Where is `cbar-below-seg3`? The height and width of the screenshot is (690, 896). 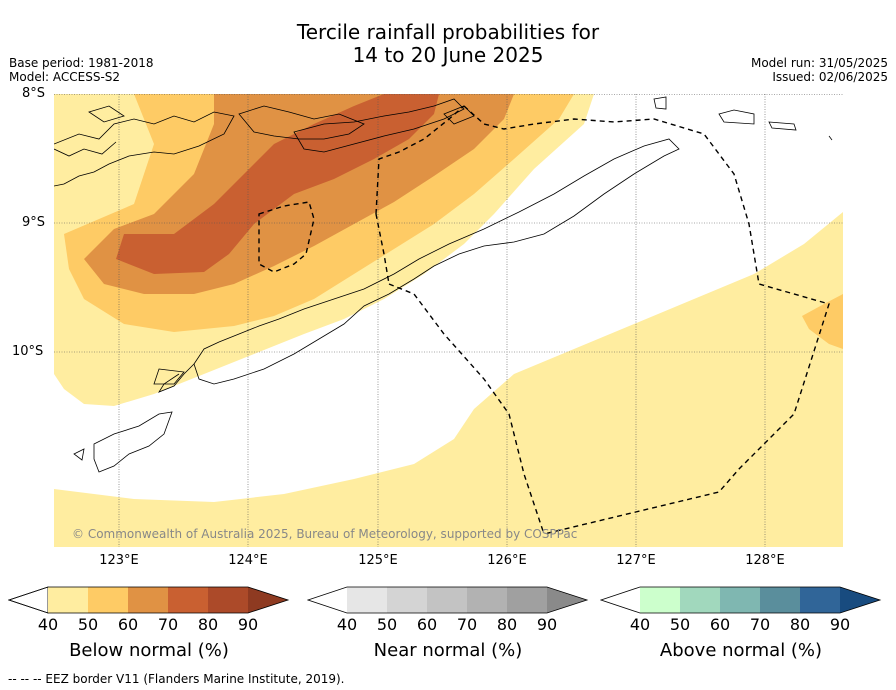
cbar-below-seg3 is located at coordinates (148, 600).